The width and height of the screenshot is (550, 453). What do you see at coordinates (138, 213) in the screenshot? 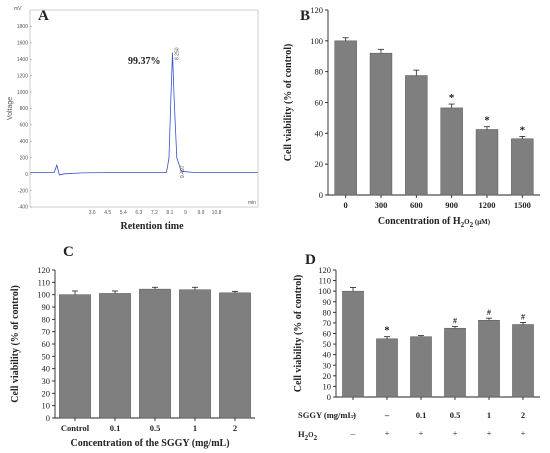
I see `x-tick-label: 6.3` at bounding box center [138, 213].